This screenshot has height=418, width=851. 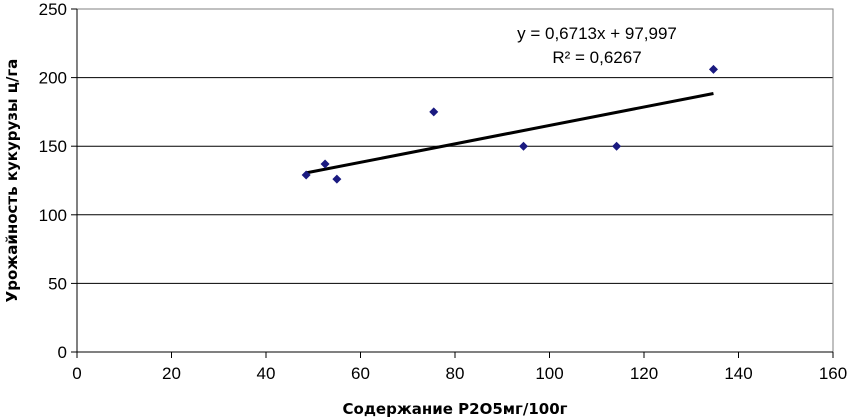 What do you see at coordinates (596, 57) in the screenshot?
I see `trendline-r-squared: R² = 0,6267` at bounding box center [596, 57].